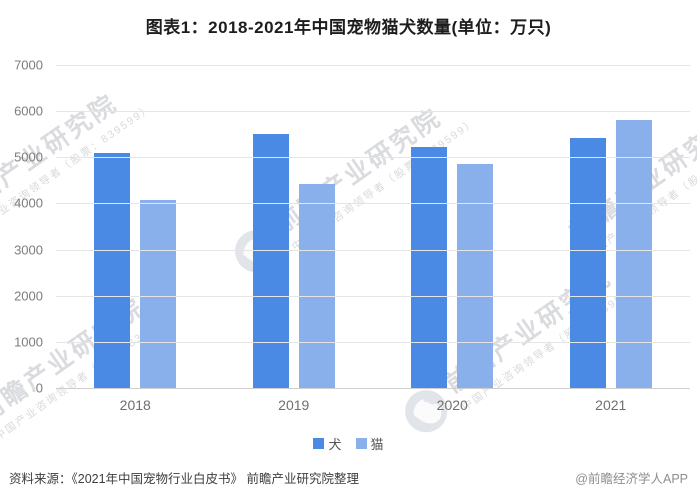 Image resolution: width=697 pixels, height=498 pixels. What do you see at coordinates (452, 405) in the screenshot?
I see `x-axis-label-2020: 2020` at bounding box center [452, 405].